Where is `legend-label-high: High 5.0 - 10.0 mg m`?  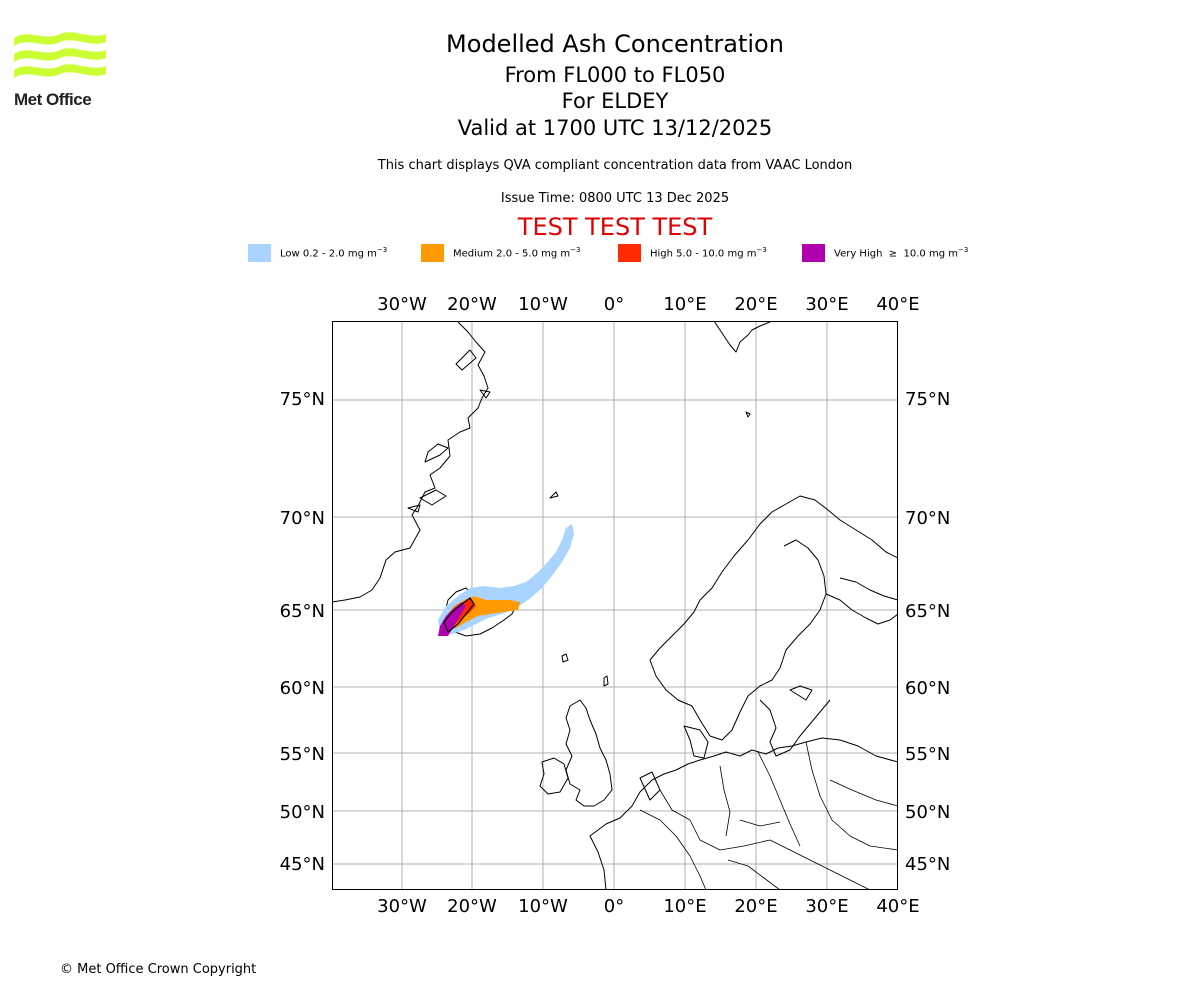 legend-label-high: High 5.0 - 10.0 mg m is located at coordinates (703, 254).